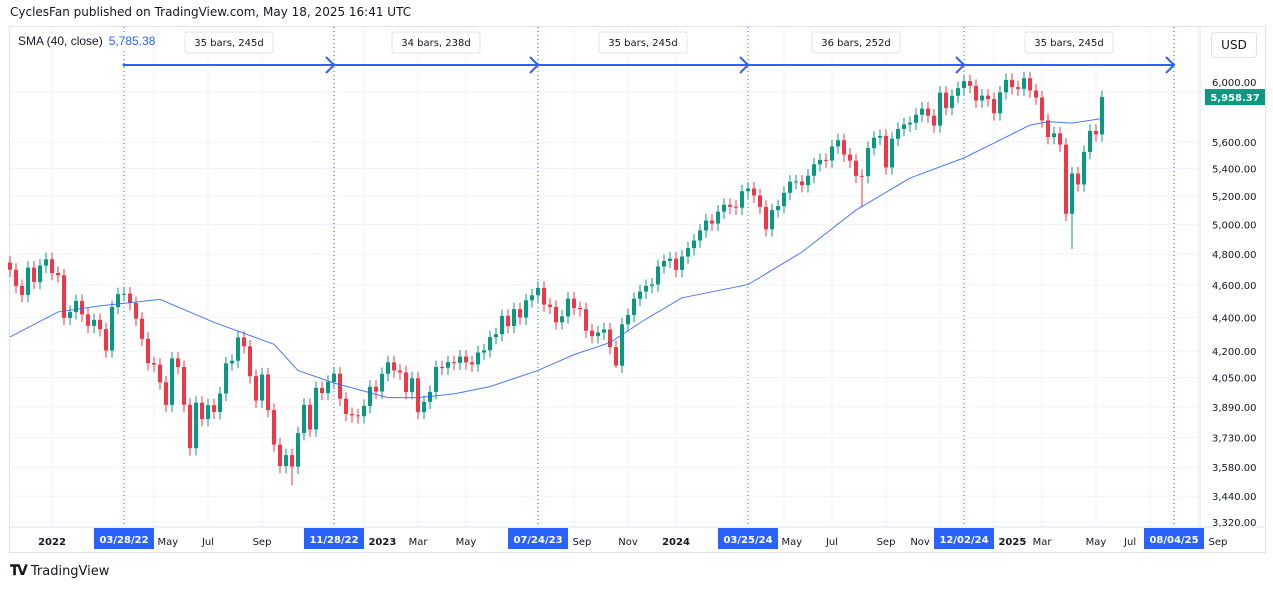 This screenshot has width=1273, height=589. Describe the element at coordinates (1012, 542) in the screenshot. I see `x-tick-label: 2025` at that location.